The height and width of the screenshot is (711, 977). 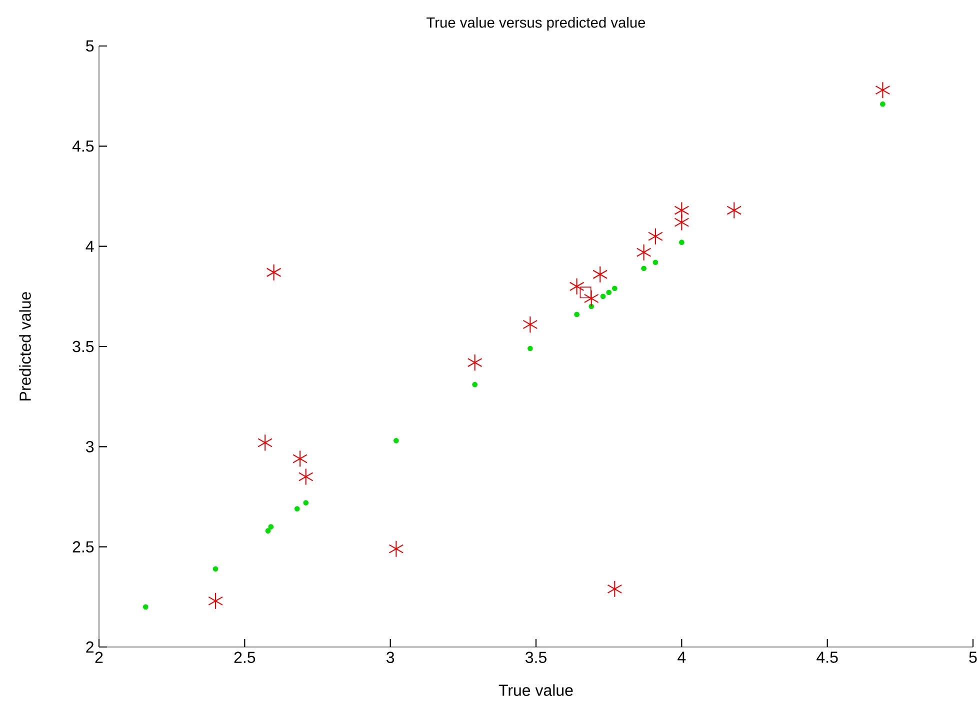 What do you see at coordinates (83, 546) in the screenshot?
I see `y-tick-label: 2.5` at bounding box center [83, 546].